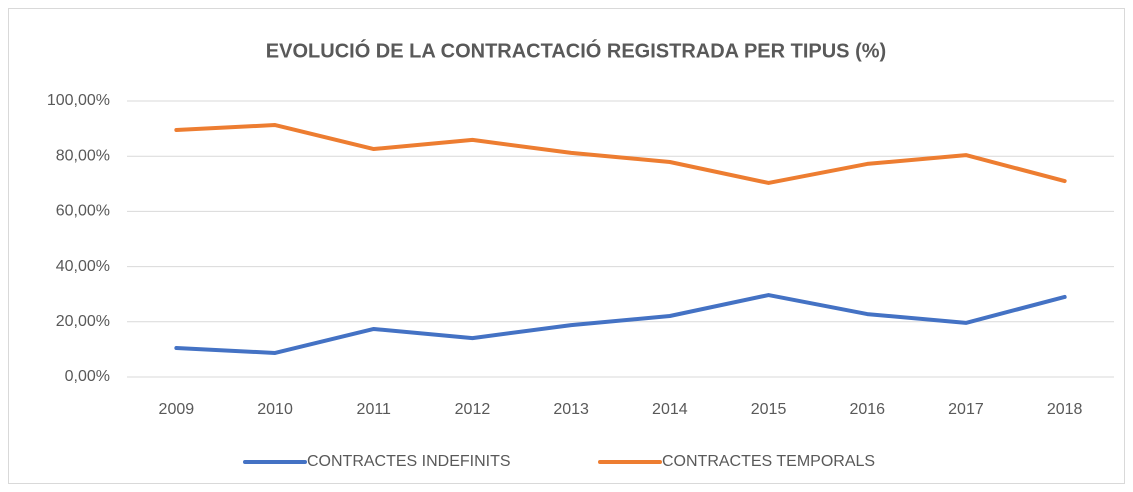  Describe the element at coordinates (409, 461) in the screenshot. I see `legend-label: CONTRACTES INDEFINITS` at that location.